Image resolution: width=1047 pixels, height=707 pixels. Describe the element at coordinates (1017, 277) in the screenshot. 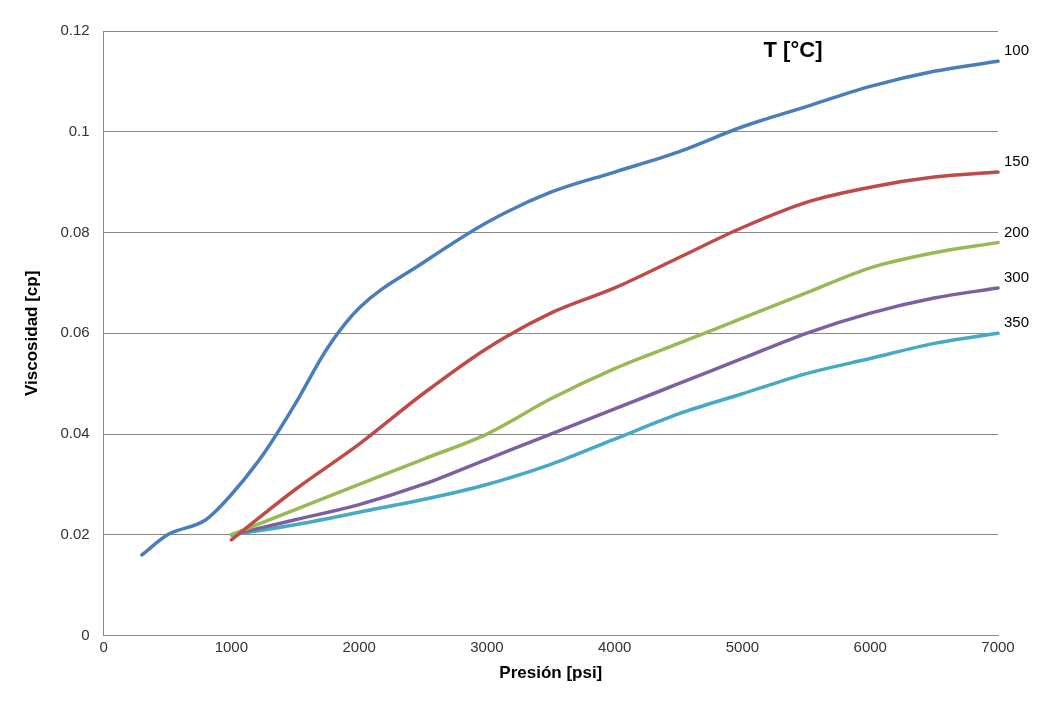

I see `series-label: 300` at that location.